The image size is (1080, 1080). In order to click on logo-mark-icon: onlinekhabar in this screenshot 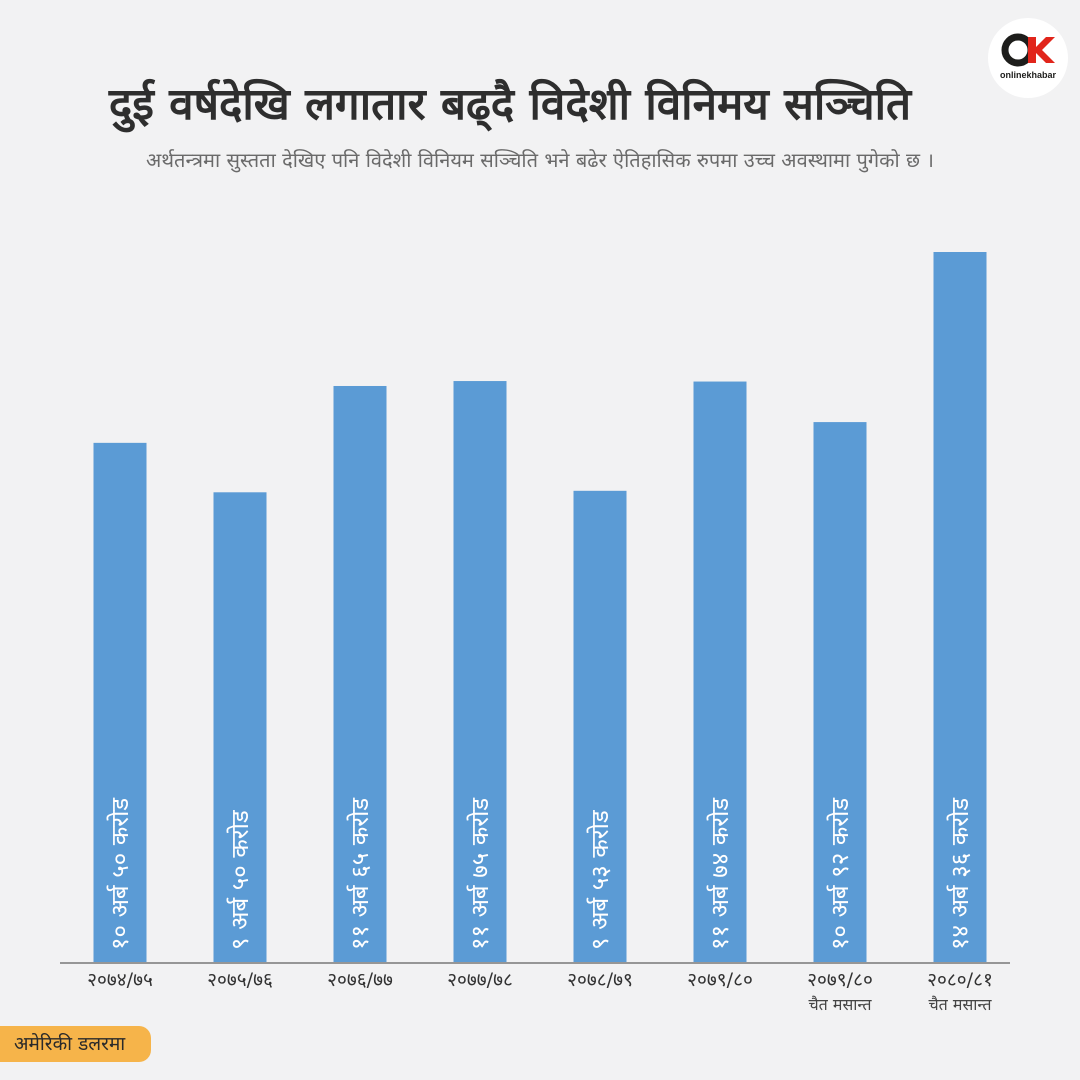, I will do `click(1028, 56)`.